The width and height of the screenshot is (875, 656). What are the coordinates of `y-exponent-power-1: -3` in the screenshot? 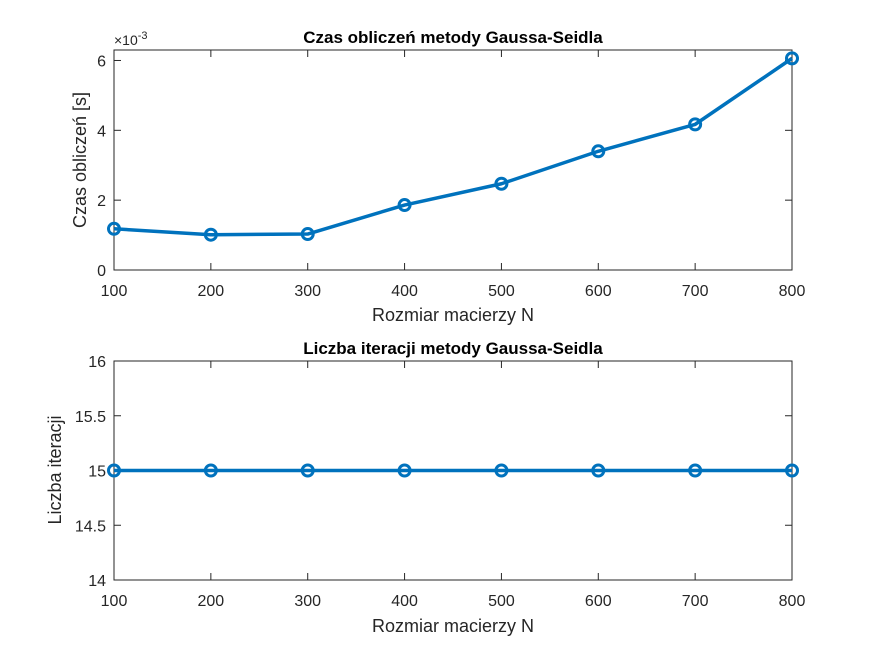 It's located at (143, 36).